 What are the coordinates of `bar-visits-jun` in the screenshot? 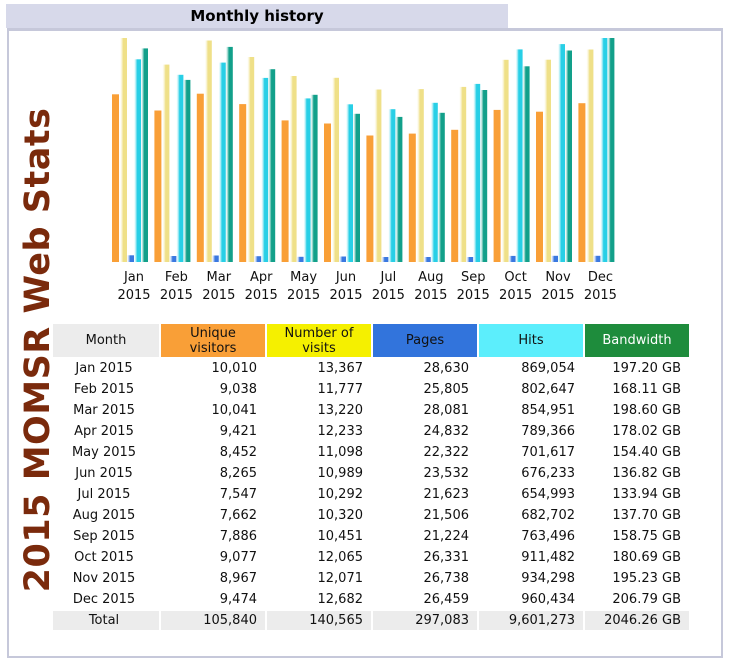 It's located at (335, 169).